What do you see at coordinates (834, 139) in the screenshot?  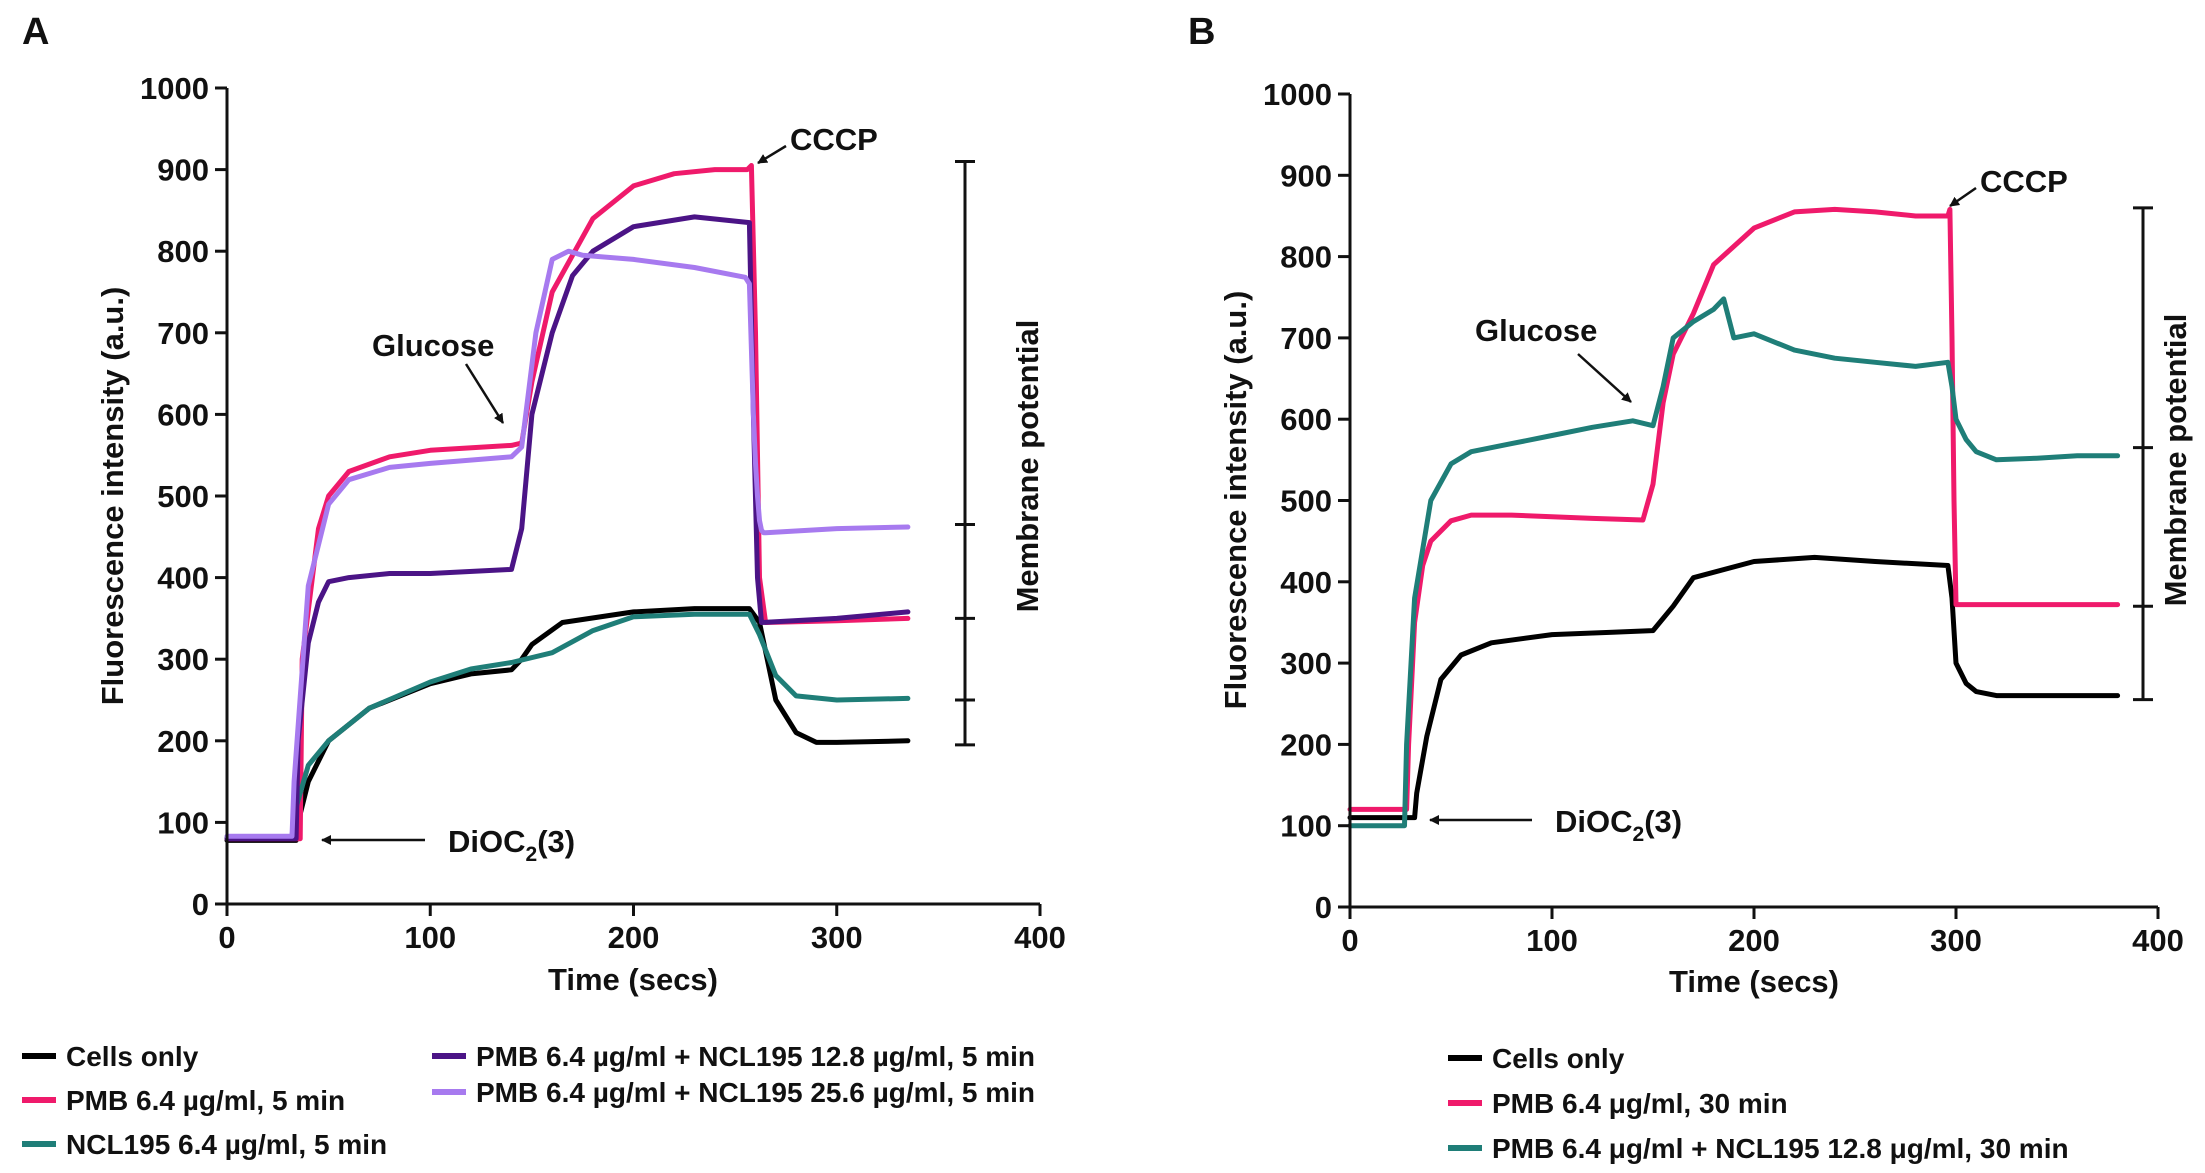 I see `panel-a-cccp-label: CCCP` at bounding box center [834, 139].